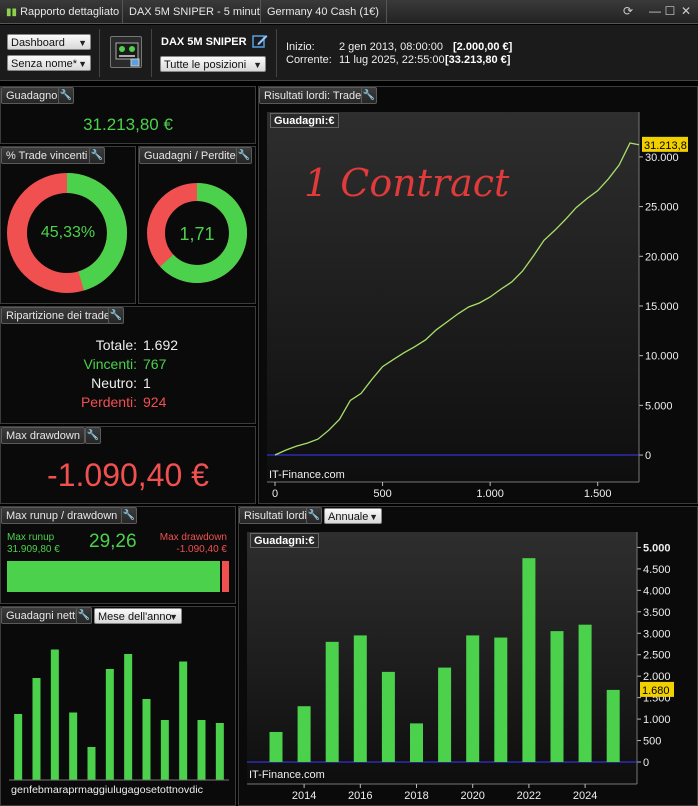  Describe the element at coordinates (155, 364) in the screenshot. I see `winners-value: 767` at that location.